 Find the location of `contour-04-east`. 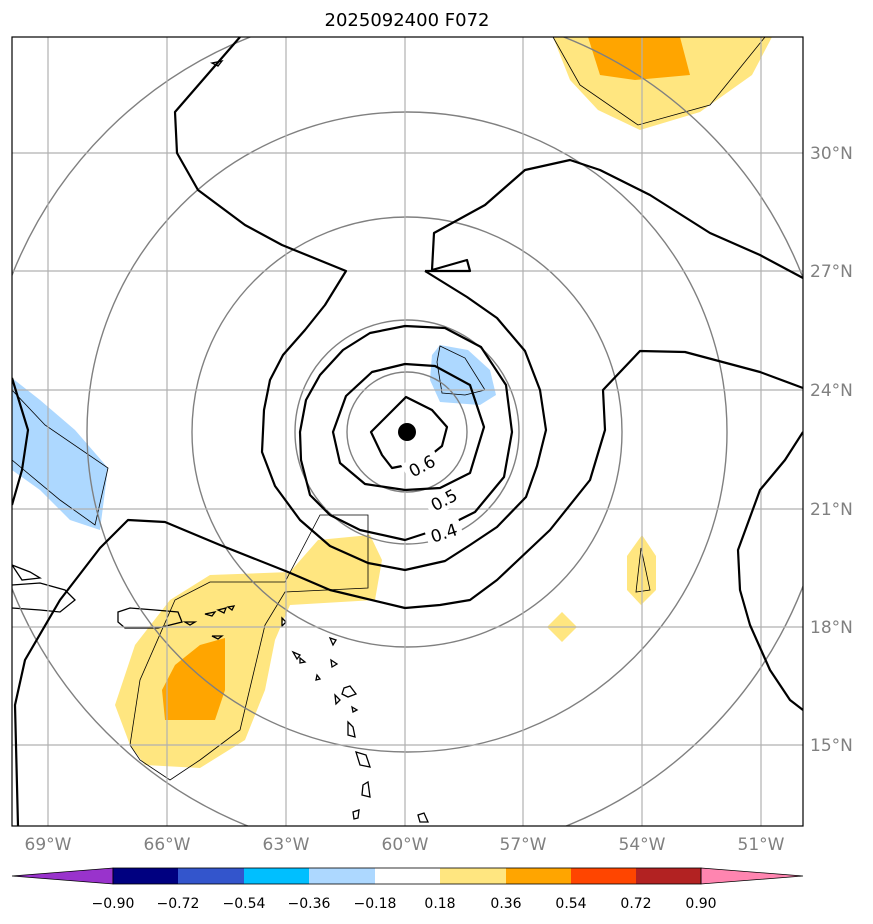

contour-04-east is located at coordinates (614, 218).